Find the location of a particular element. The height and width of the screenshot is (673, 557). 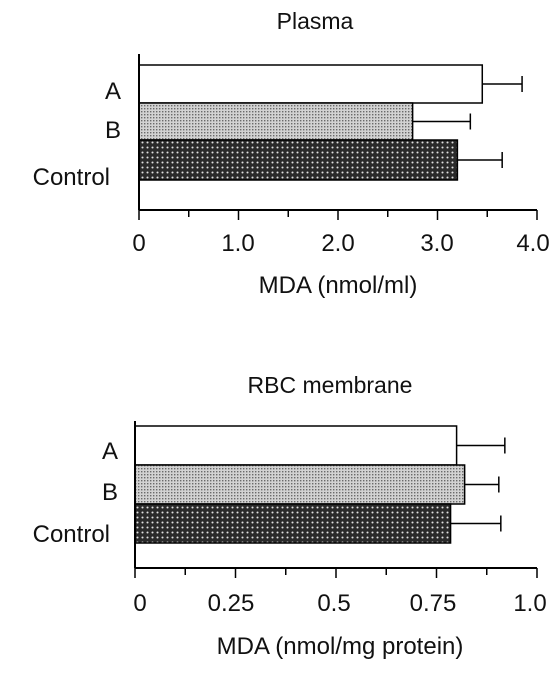

x-axis-title: MDA (nmol/ml) is located at coordinates (338, 285).